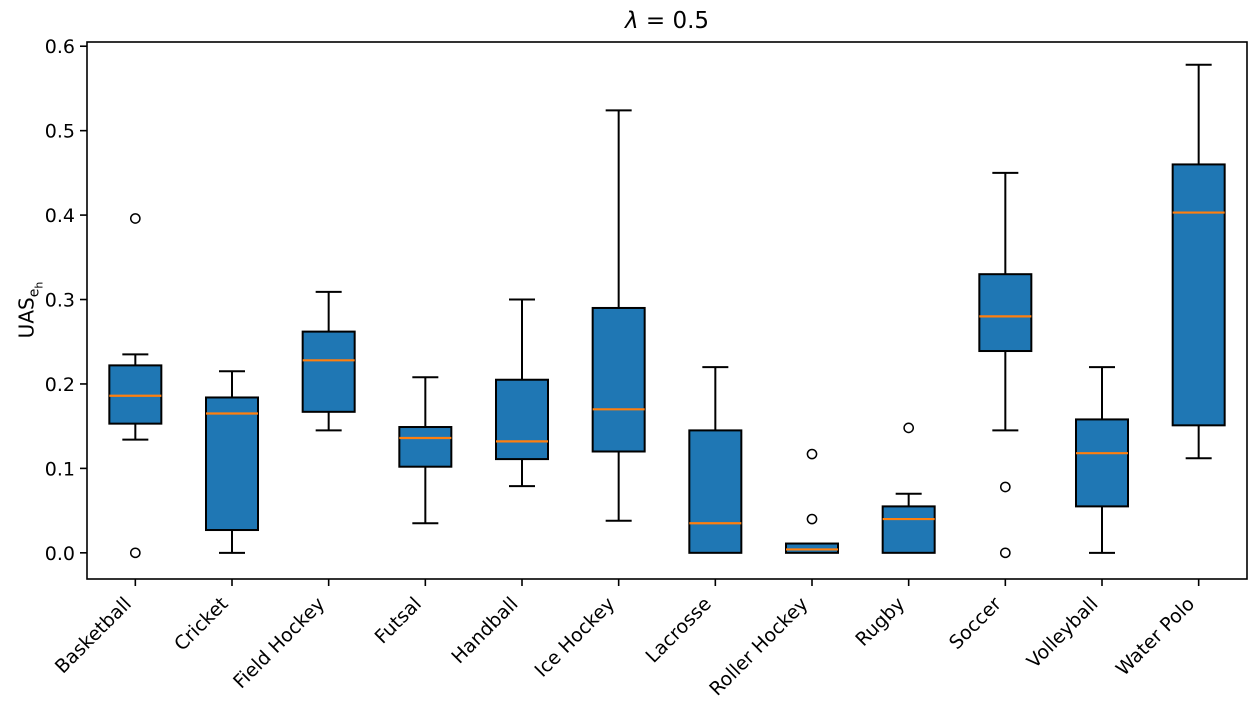 The height and width of the screenshot is (706, 1257). I want to click on x-tick-label: Futsal, so click(398, 620).